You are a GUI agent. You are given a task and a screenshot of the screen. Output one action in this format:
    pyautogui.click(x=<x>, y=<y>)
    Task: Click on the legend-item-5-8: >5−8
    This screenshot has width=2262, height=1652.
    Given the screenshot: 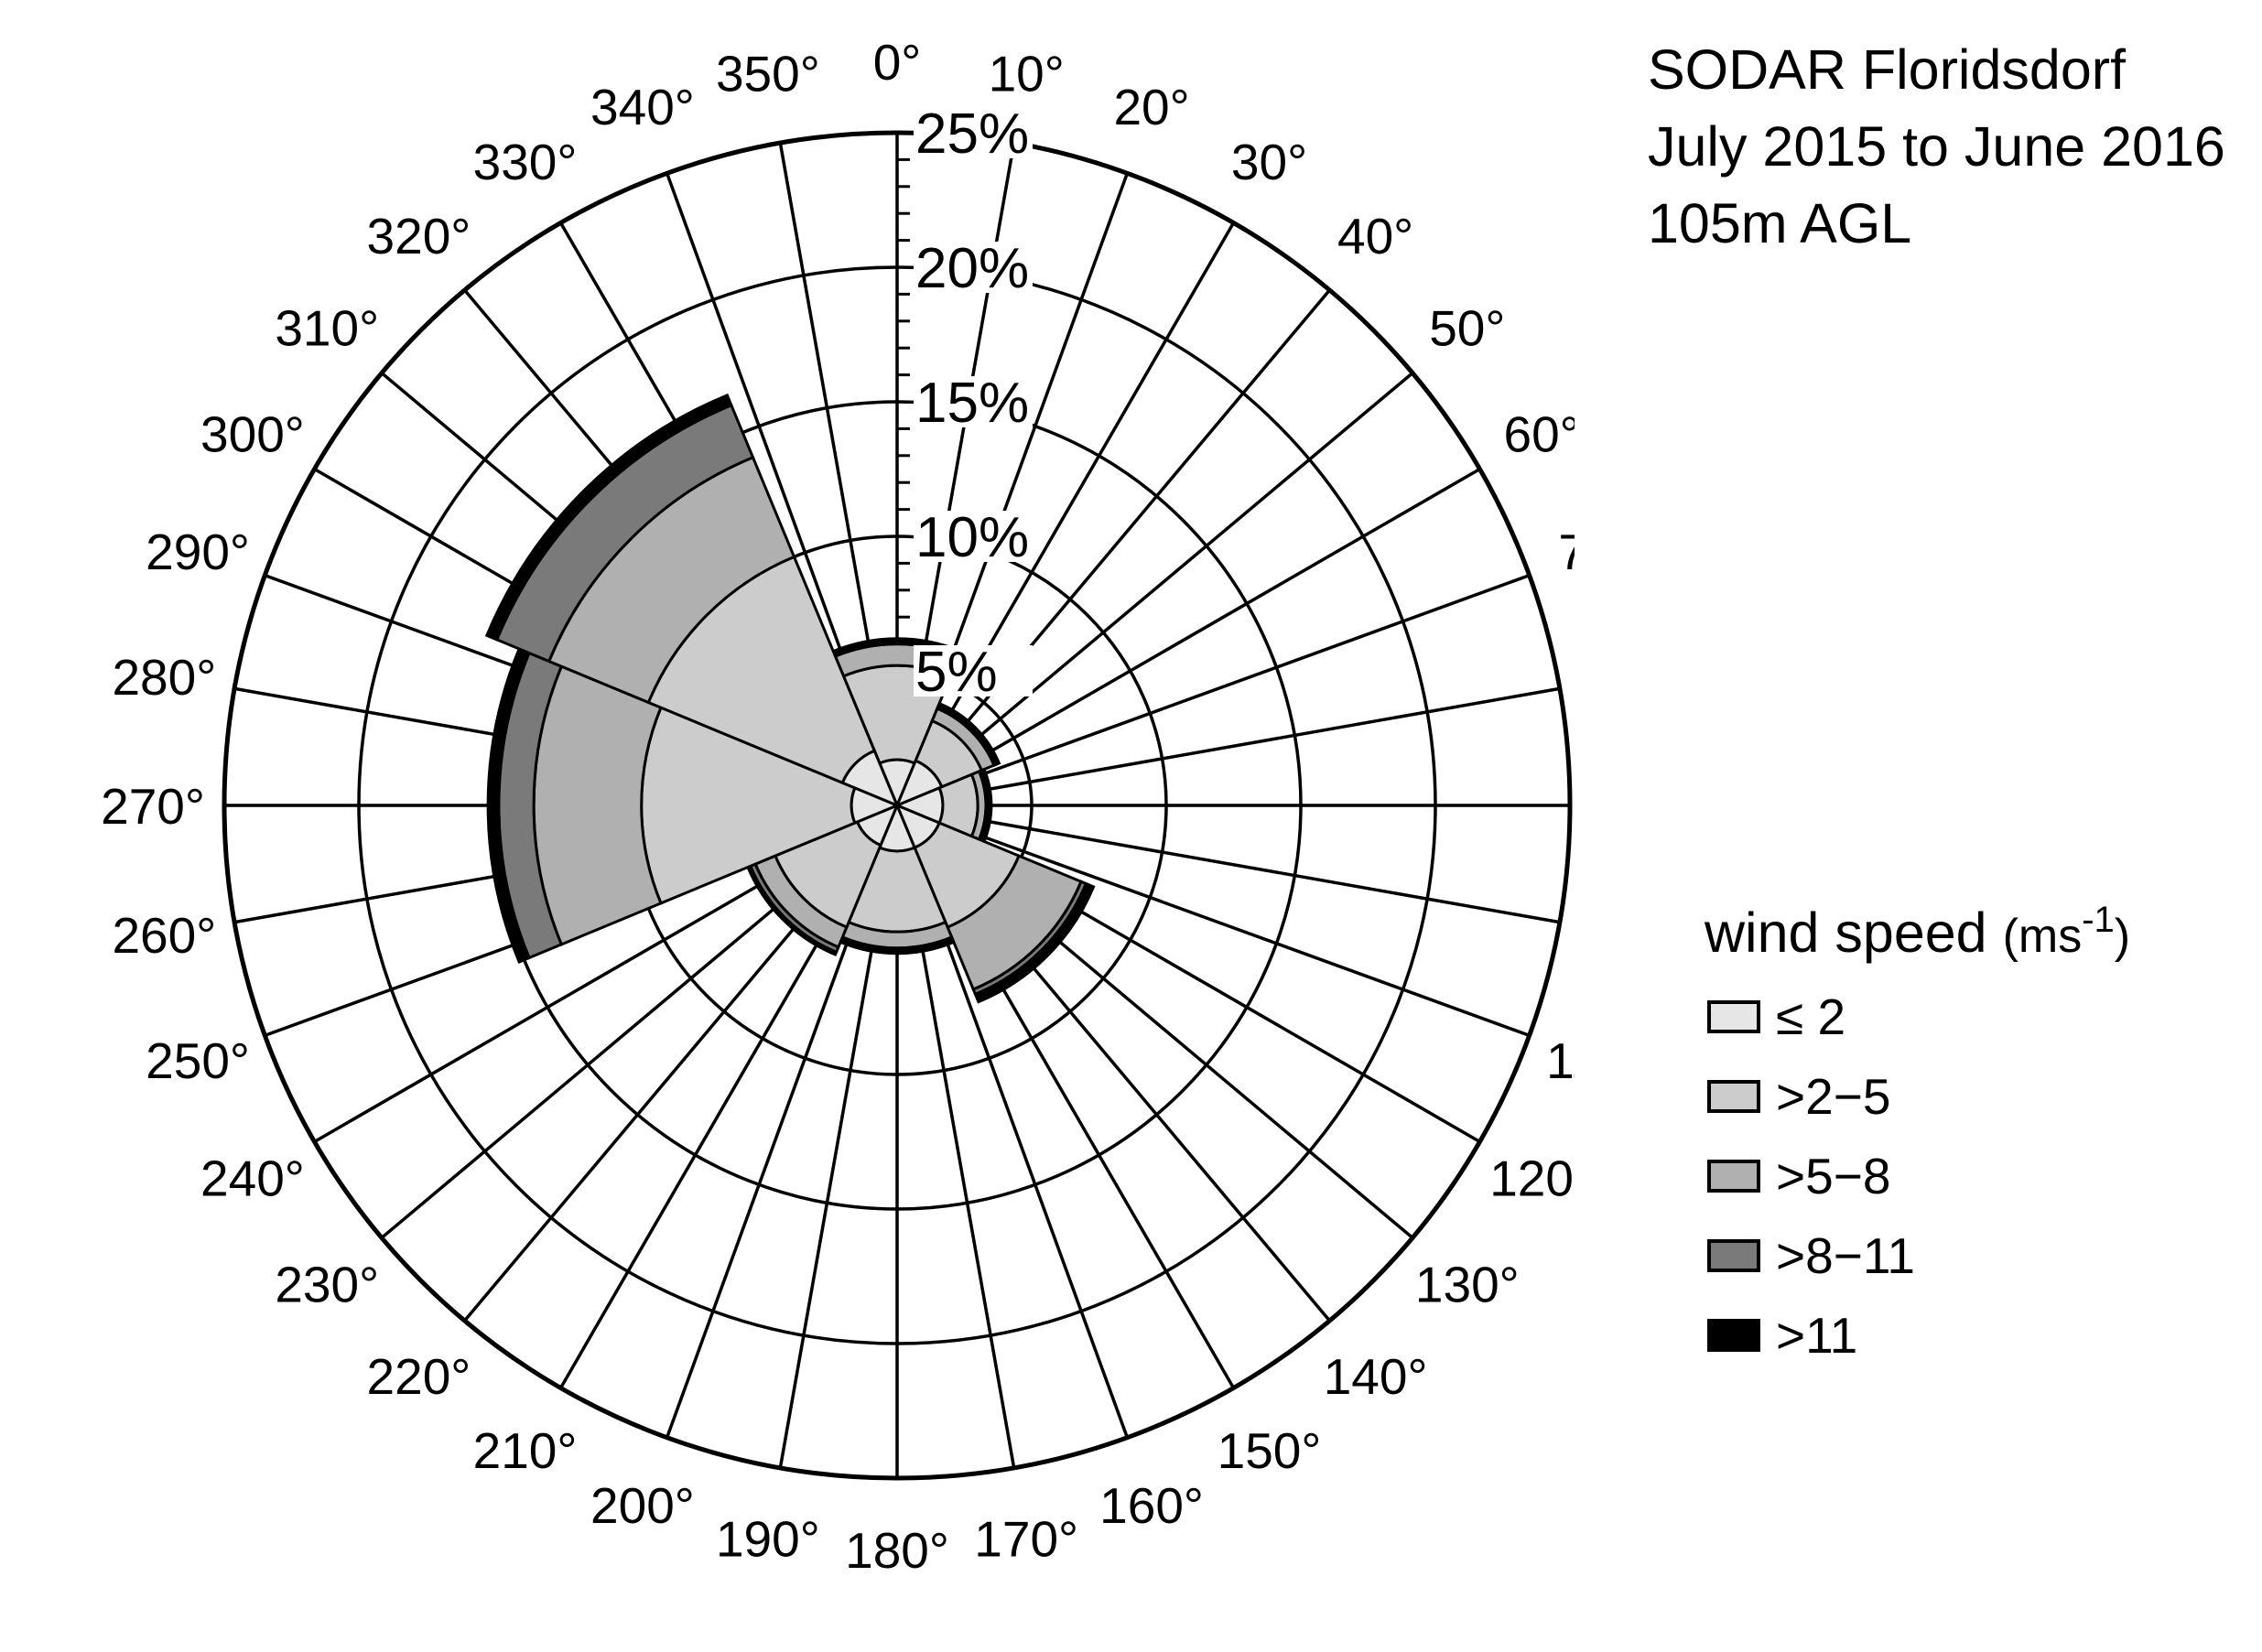 What is the action you would take?
    pyautogui.click(x=1842, y=1193)
    